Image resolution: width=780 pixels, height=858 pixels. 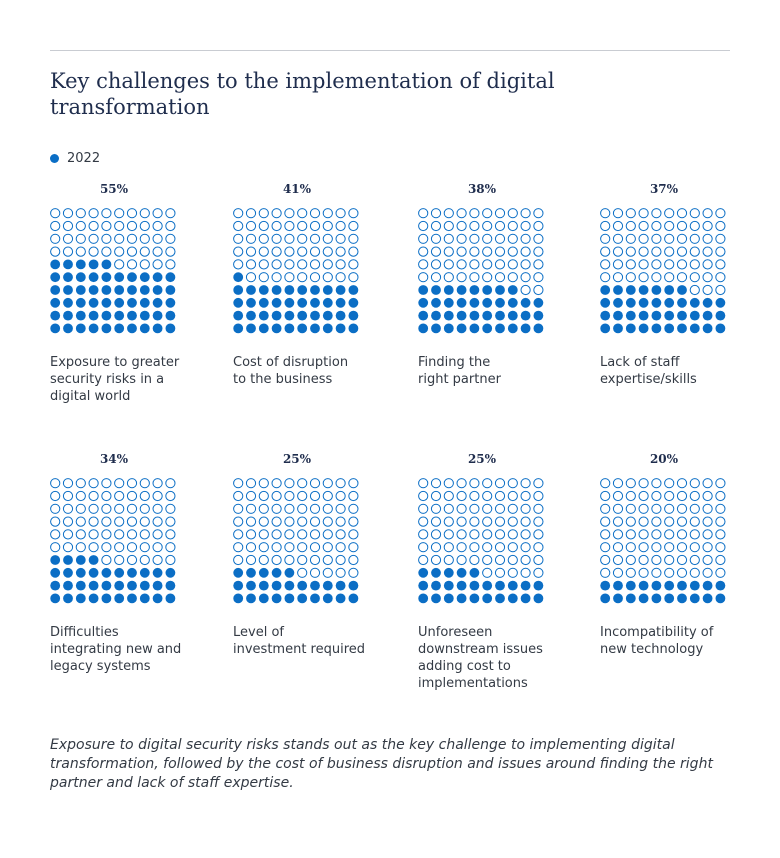 What do you see at coordinates (100, 666) in the screenshot?
I see `category-label-line: legacy systems` at bounding box center [100, 666].